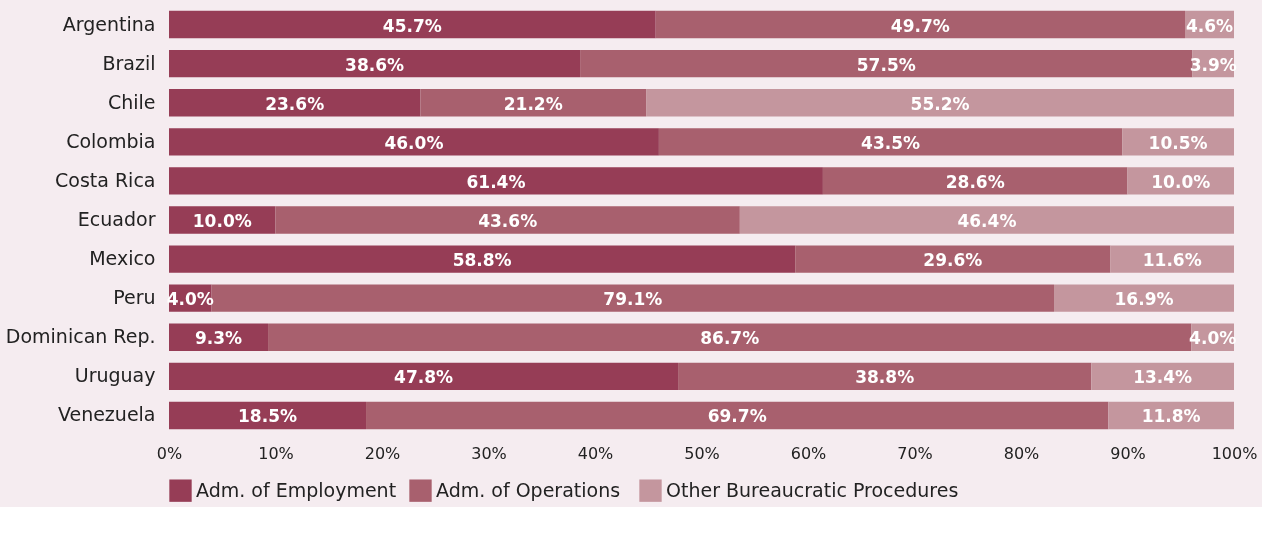  I want to click on x-tick-label: 70%, so click(915, 453).